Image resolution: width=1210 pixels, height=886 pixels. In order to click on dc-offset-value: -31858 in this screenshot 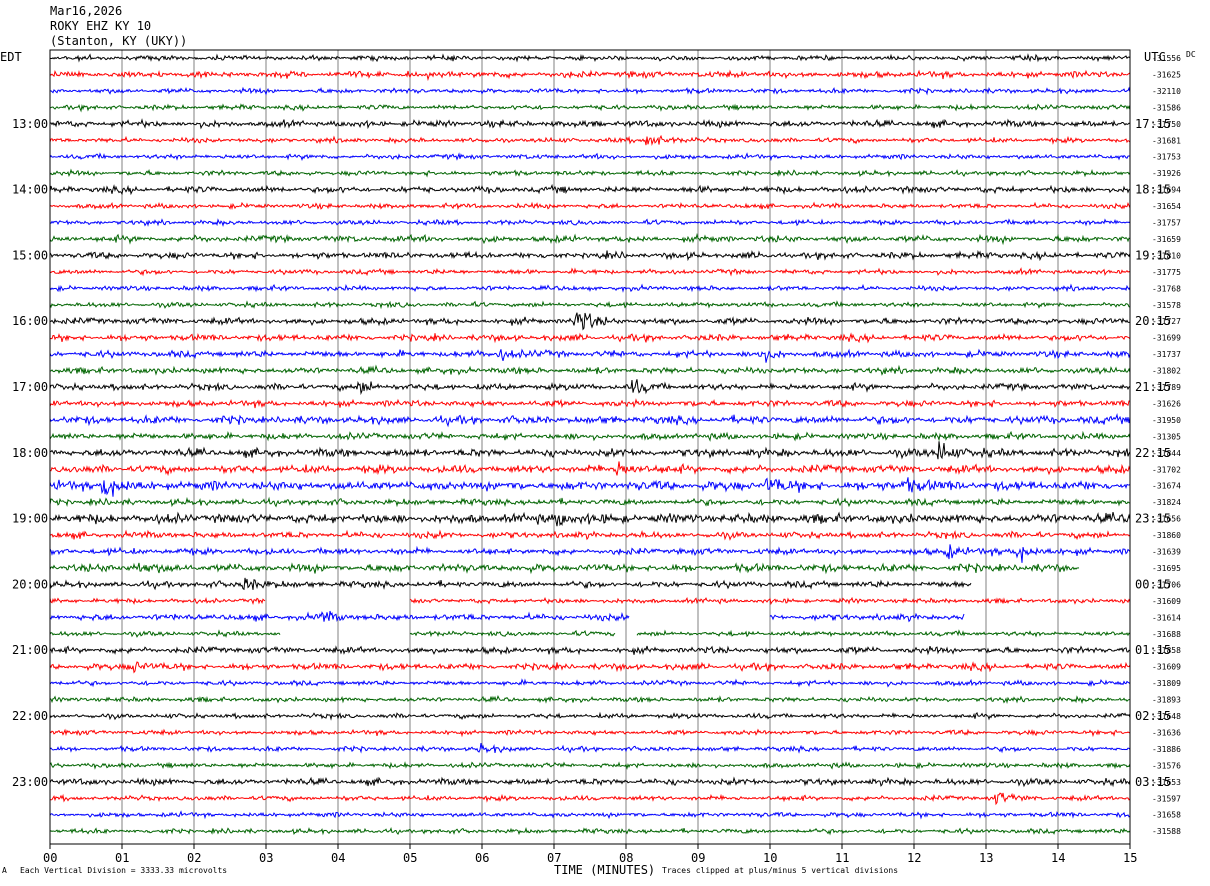, I will do `click(1166, 650)`.